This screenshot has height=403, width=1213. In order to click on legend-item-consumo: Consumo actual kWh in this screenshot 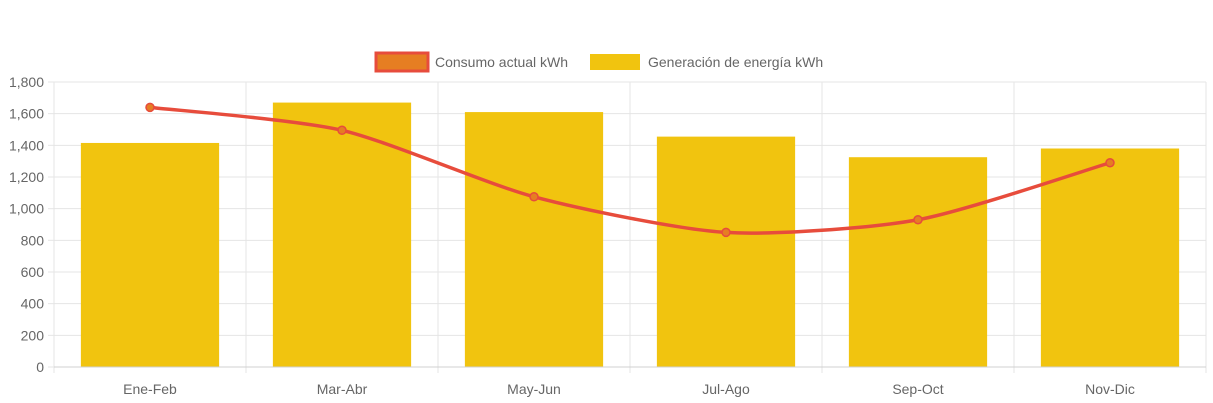, I will do `click(471, 62)`.